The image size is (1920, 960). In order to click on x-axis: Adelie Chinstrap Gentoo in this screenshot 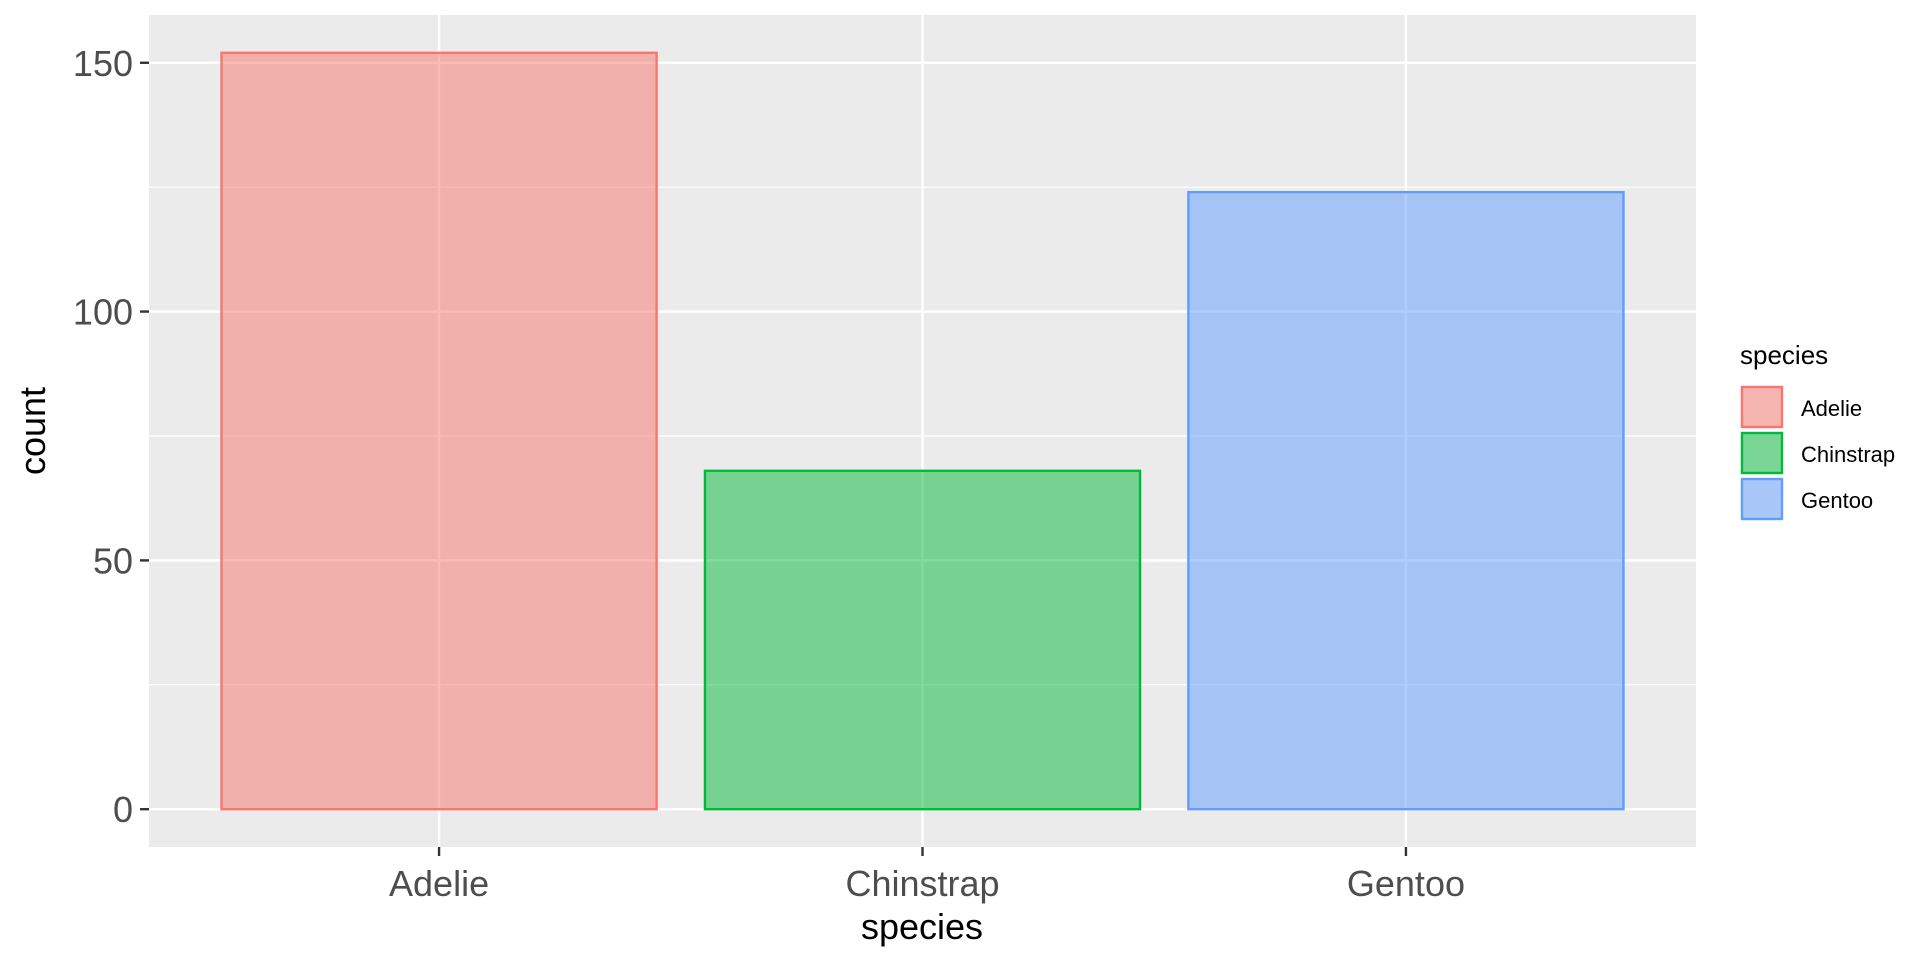, I will do `click(927, 875)`.